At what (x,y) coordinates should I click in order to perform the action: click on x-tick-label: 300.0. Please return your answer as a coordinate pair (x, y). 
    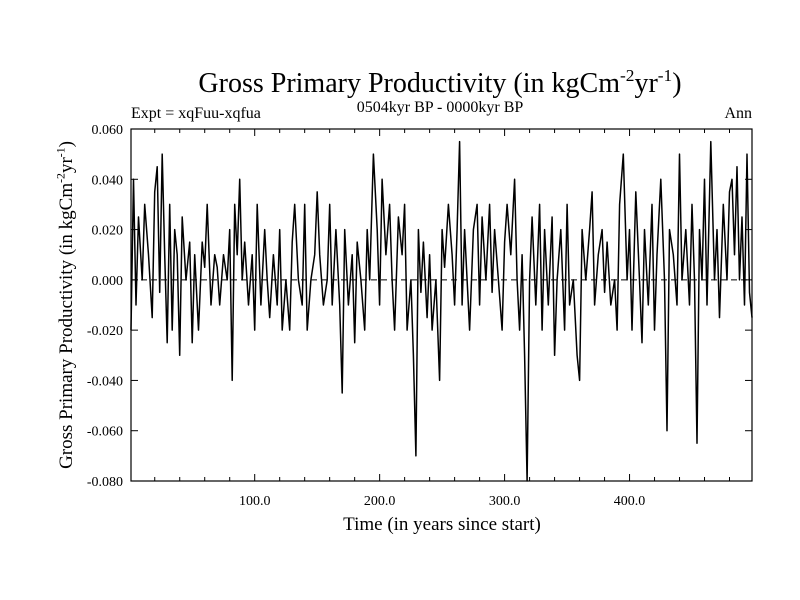
    Looking at the image, I should click on (505, 501).